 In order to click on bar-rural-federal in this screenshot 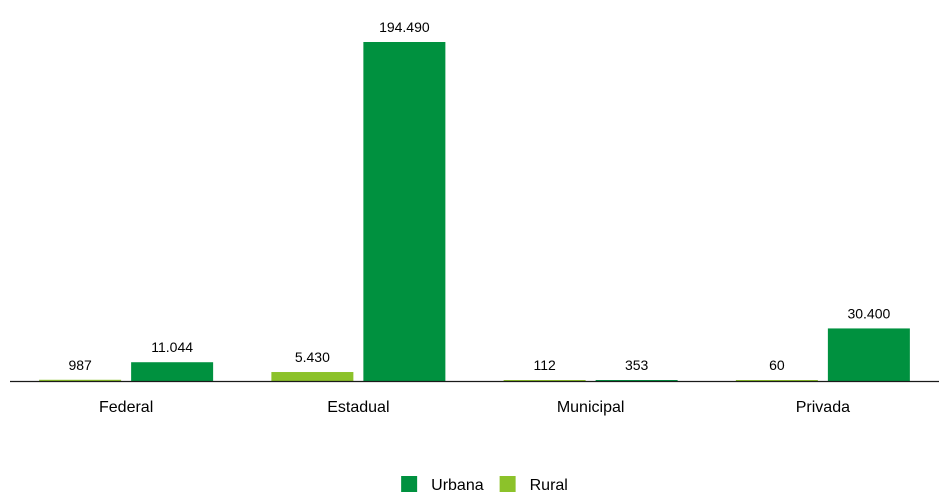, I will do `click(80, 380)`.